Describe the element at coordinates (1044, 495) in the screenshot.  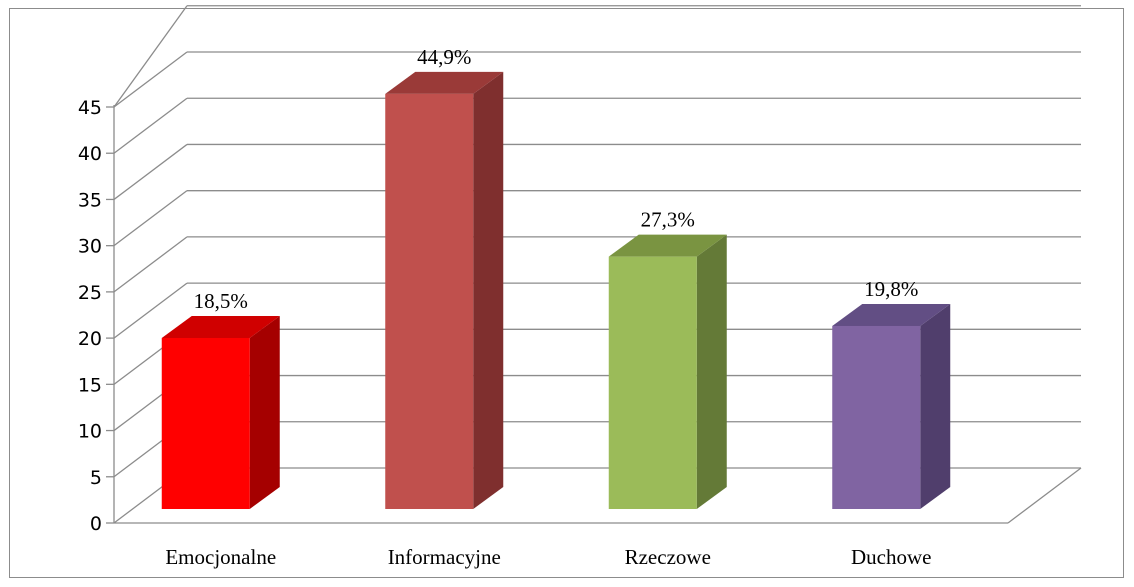
I see `floor-right-edge` at that location.